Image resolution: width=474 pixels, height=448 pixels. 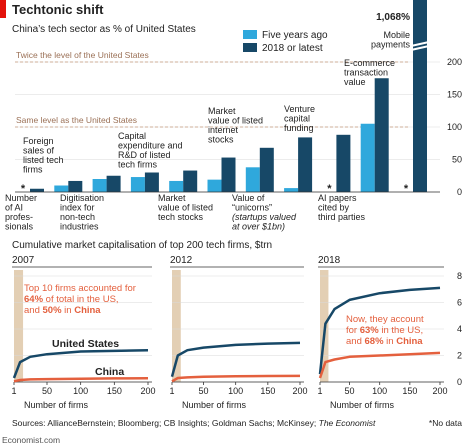 What do you see at coordinates (334, 208) in the screenshot?
I see `category-label: cited by` at bounding box center [334, 208].